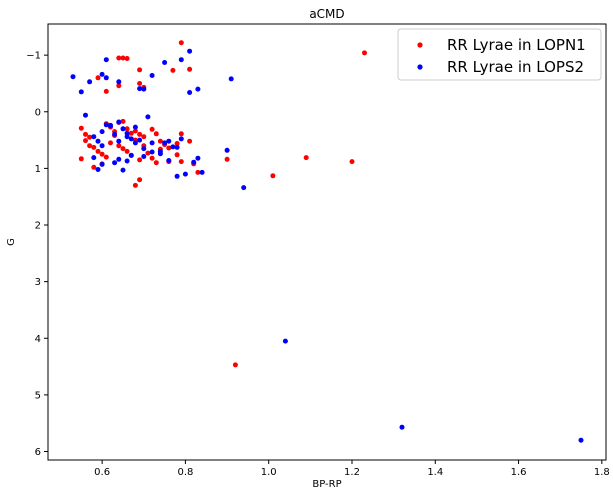 This screenshot has width=613, height=496. What do you see at coordinates (102, 472) in the screenshot?
I see `x-tick-label: 0.6` at bounding box center [102, 472].